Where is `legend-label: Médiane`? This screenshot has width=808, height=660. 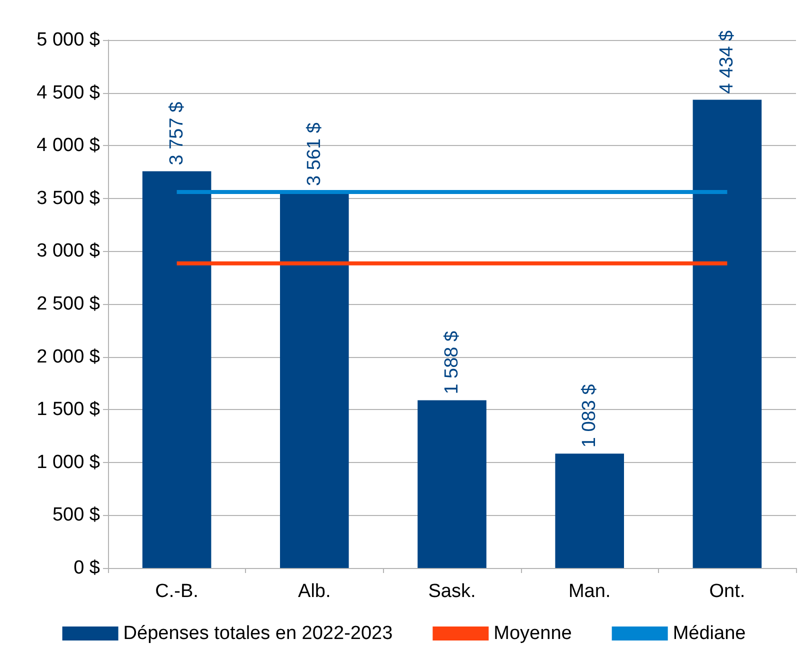 legend-label: Médiane is located at coordinates (709, 633).